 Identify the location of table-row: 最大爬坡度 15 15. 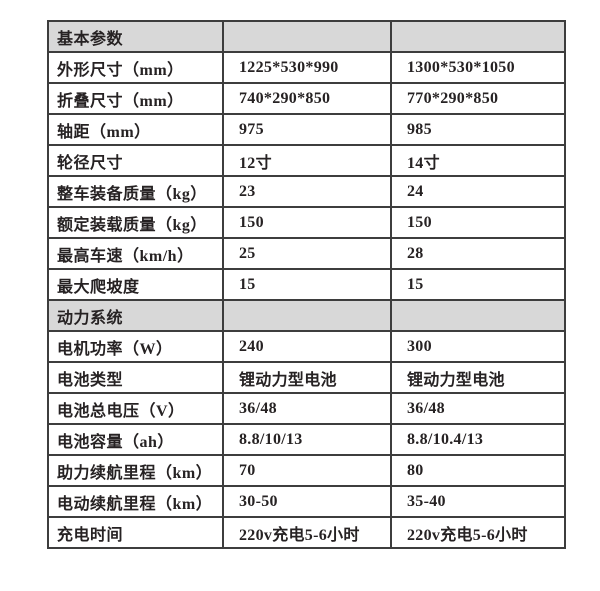
(306, 284).